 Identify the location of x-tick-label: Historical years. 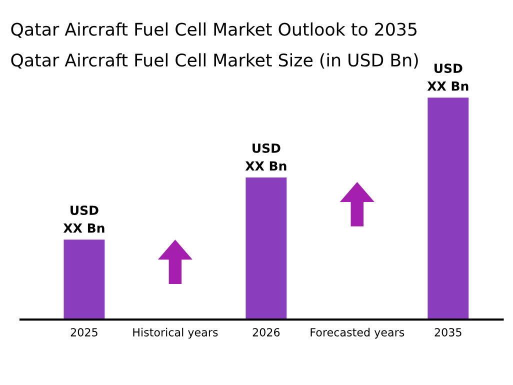
(175, 333).